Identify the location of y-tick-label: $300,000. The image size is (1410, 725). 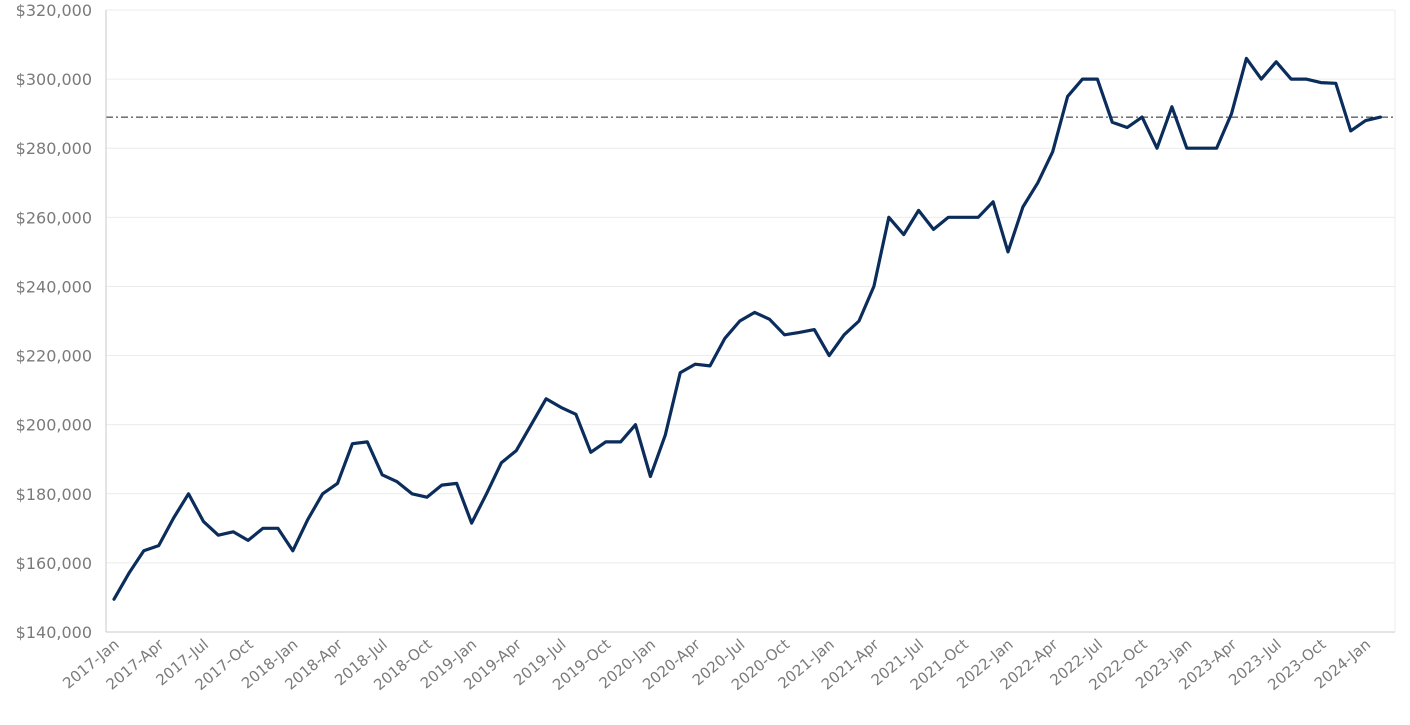
(54, 79).